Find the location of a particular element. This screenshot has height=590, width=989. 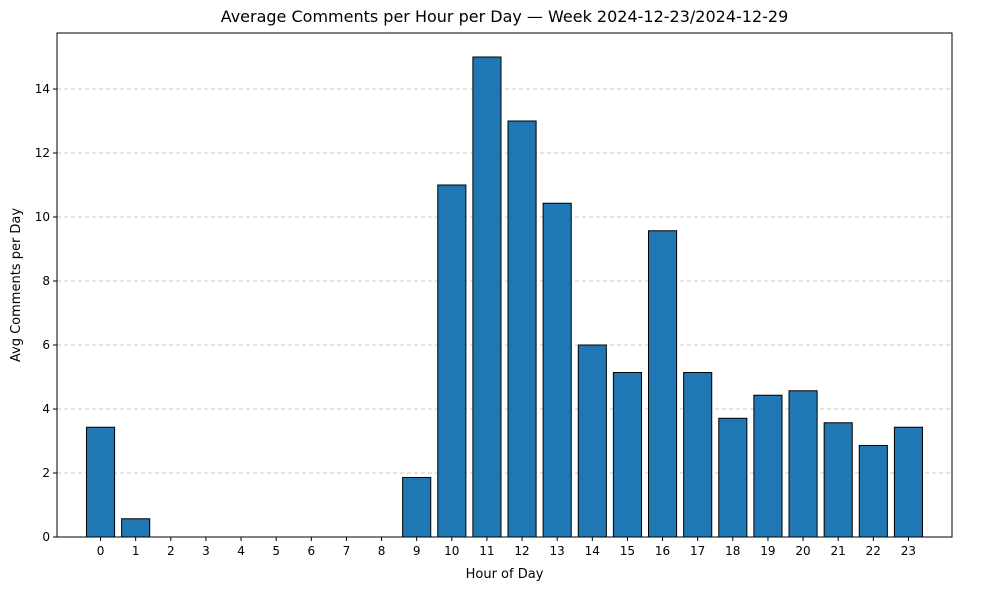

x-tick-label: 2 is located at coordinates (171, 551).